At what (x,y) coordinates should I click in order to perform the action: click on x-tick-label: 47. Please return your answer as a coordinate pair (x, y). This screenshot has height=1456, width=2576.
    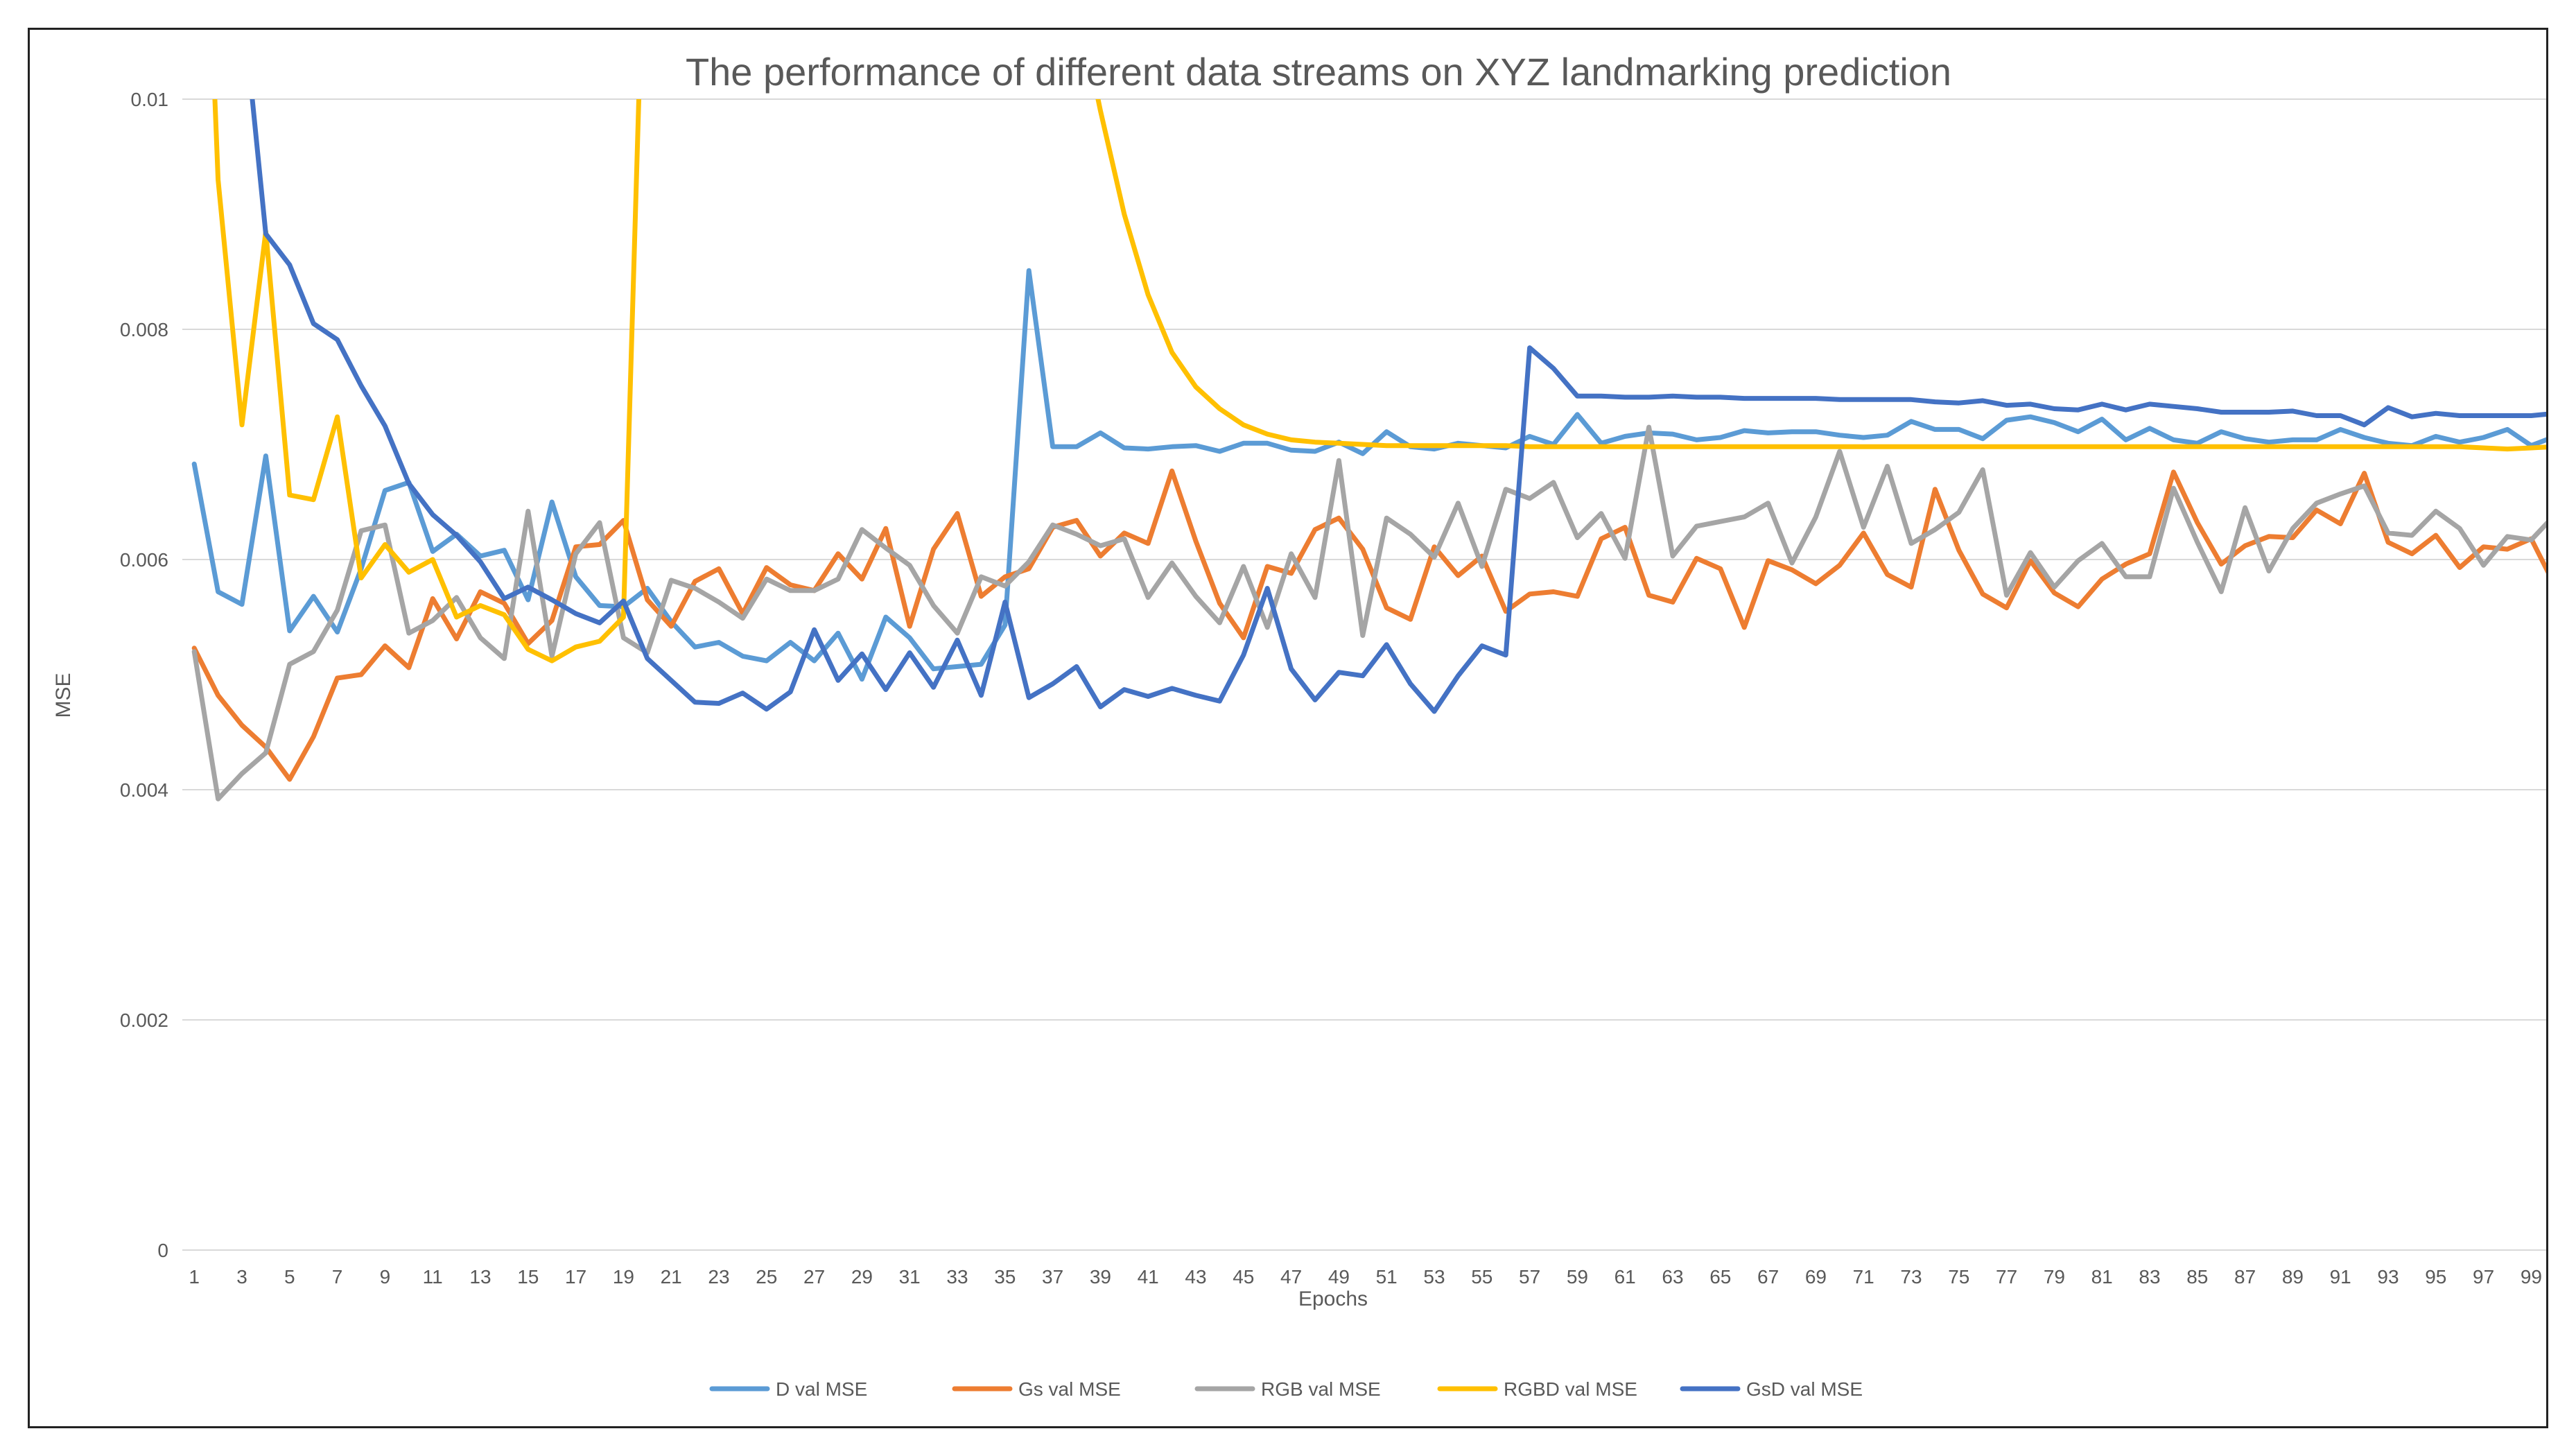
    Looking at the image, I should click on (1291, 1277).